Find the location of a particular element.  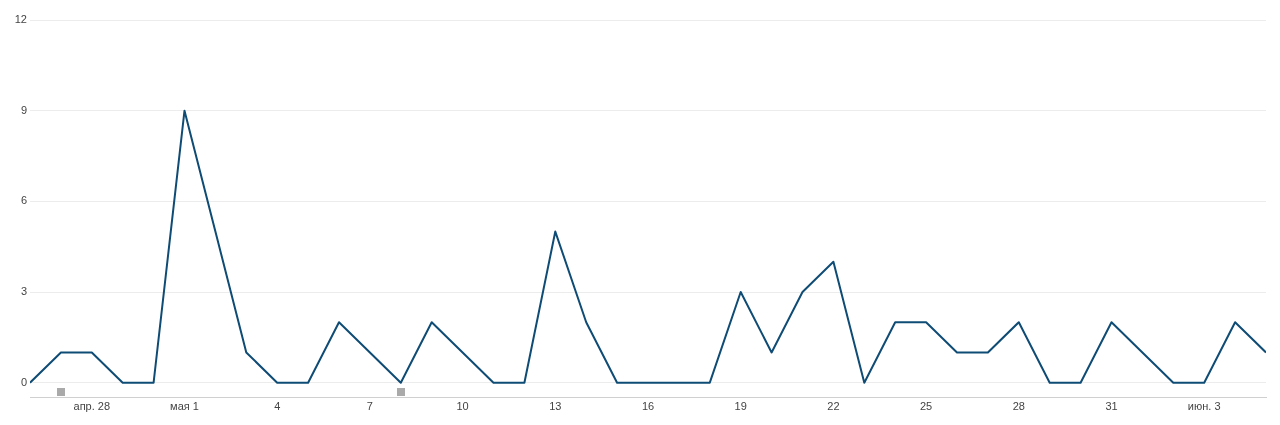

x-tick-label: 4 is located at coordinates (277, 406).